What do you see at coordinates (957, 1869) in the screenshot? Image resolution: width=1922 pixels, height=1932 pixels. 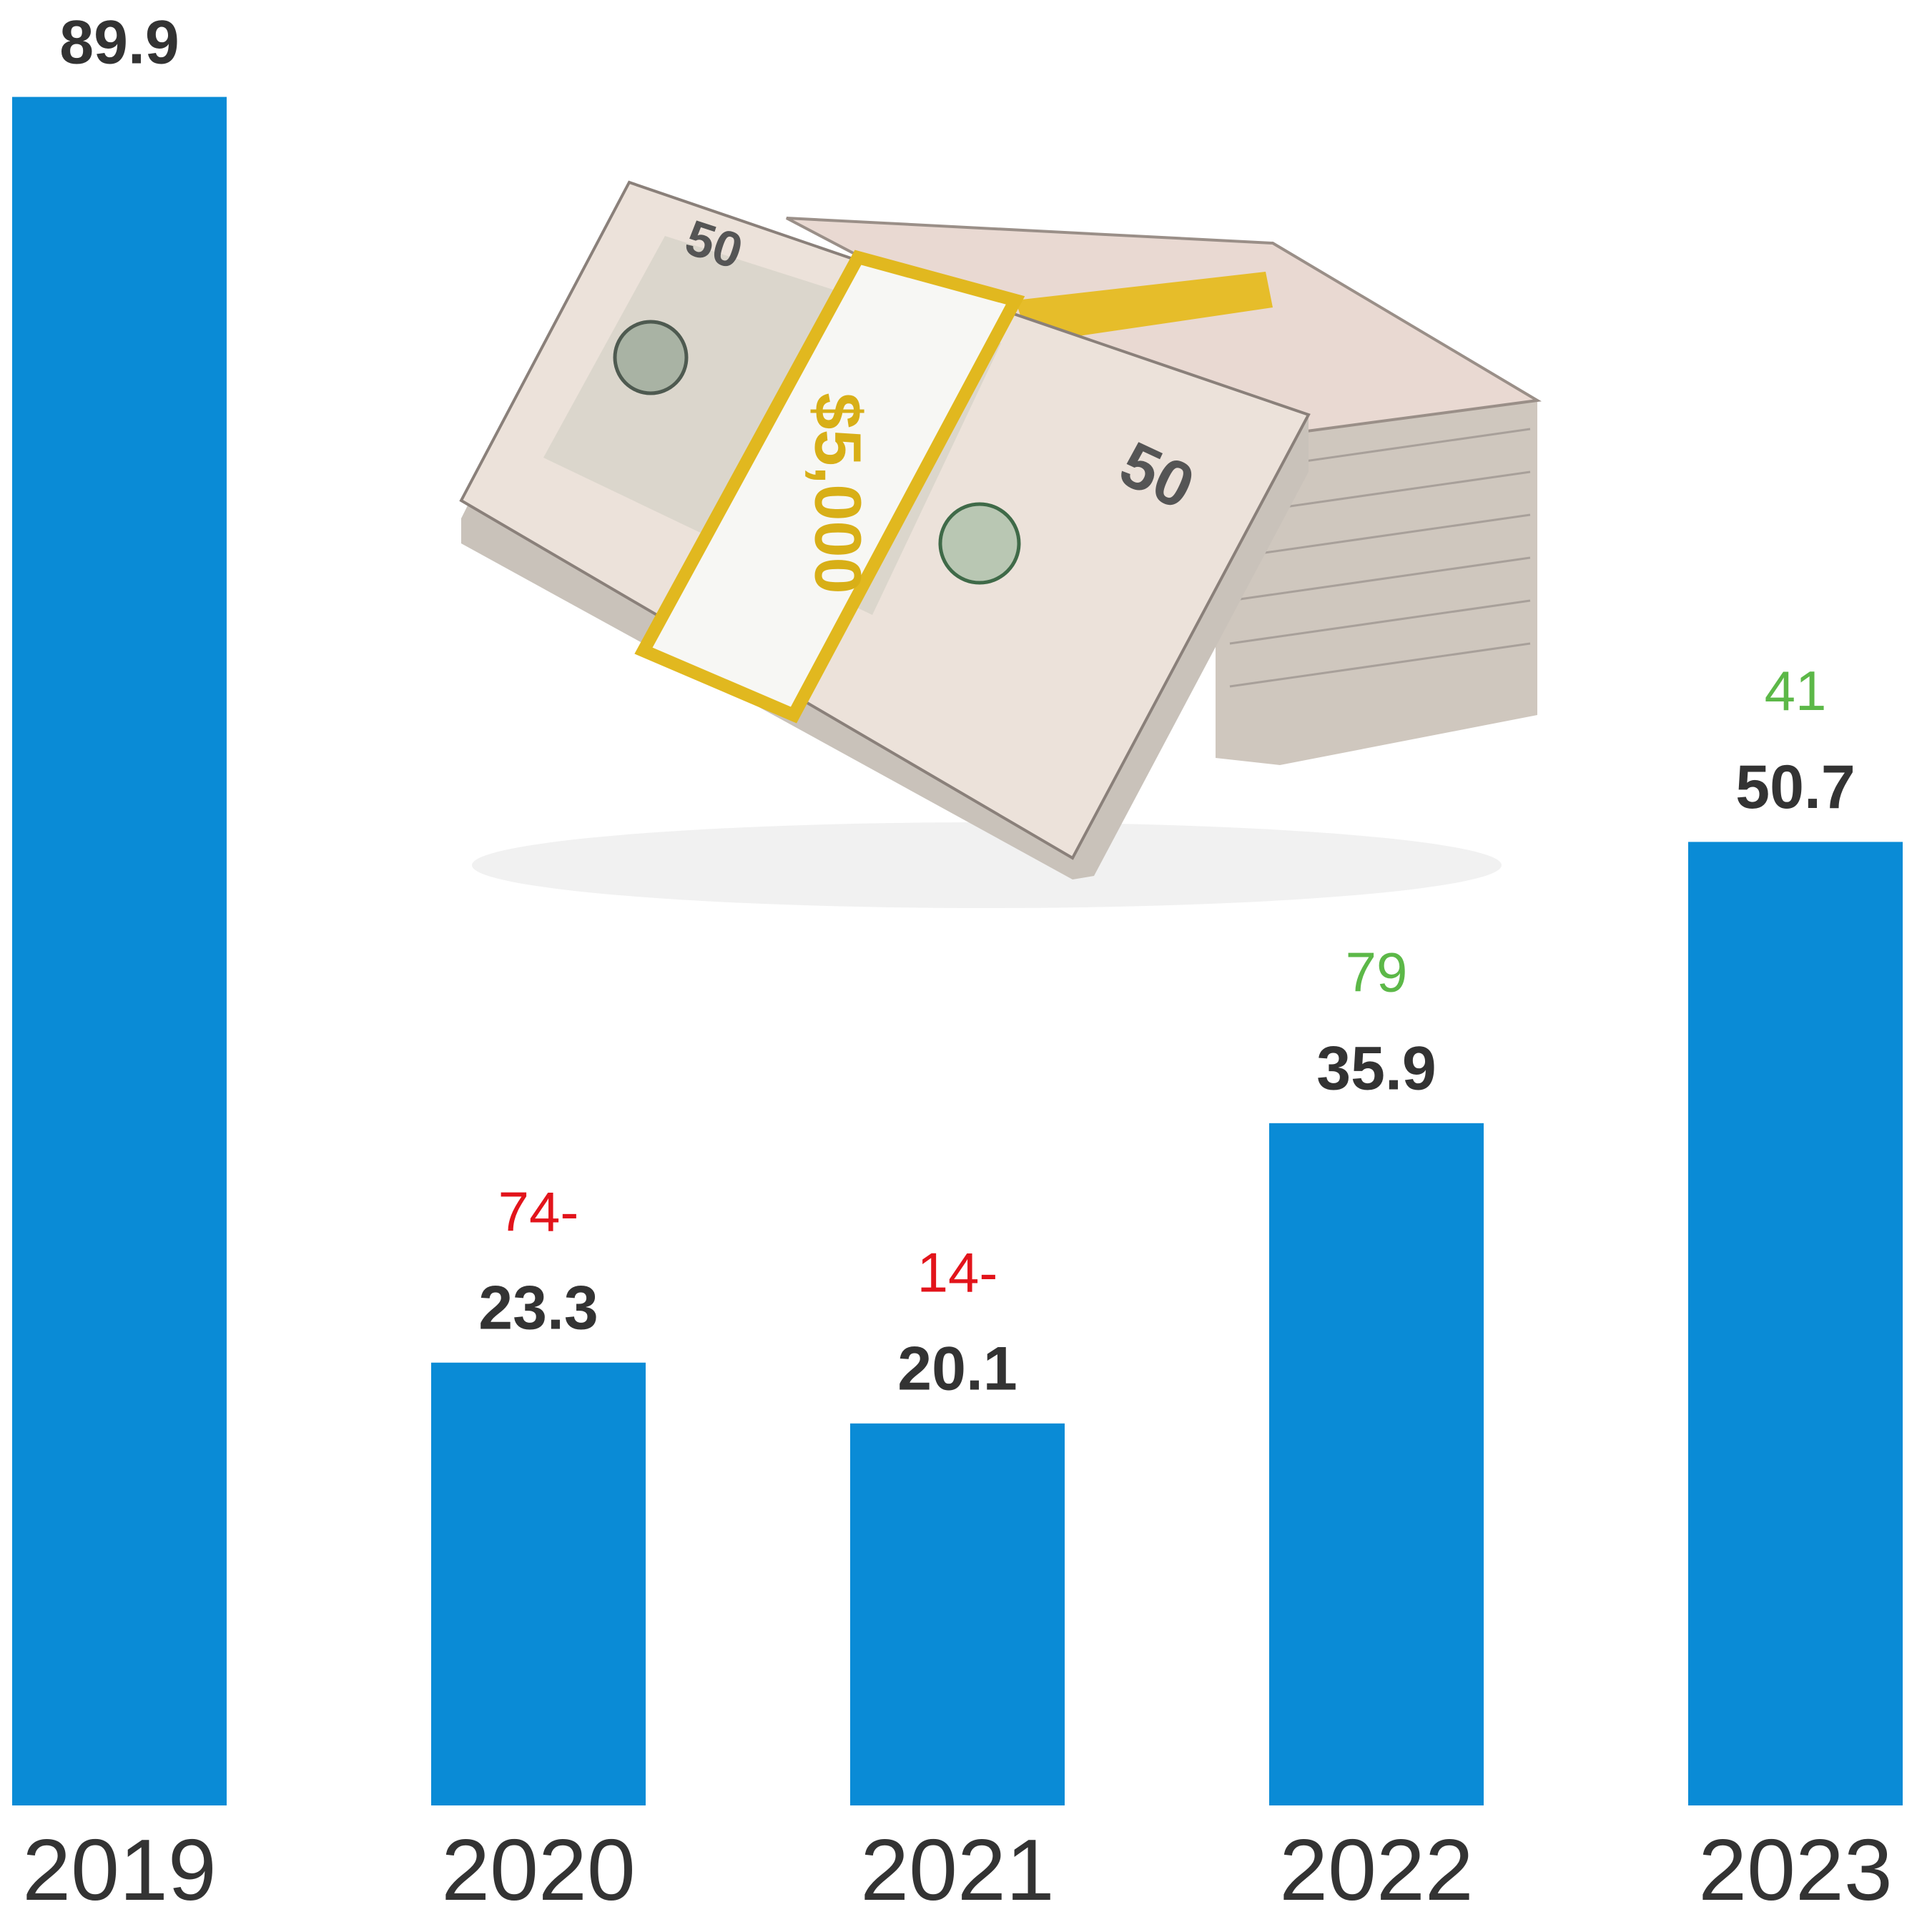 I see `x-tick-label: 2021` at bounding box center [957, 1869].